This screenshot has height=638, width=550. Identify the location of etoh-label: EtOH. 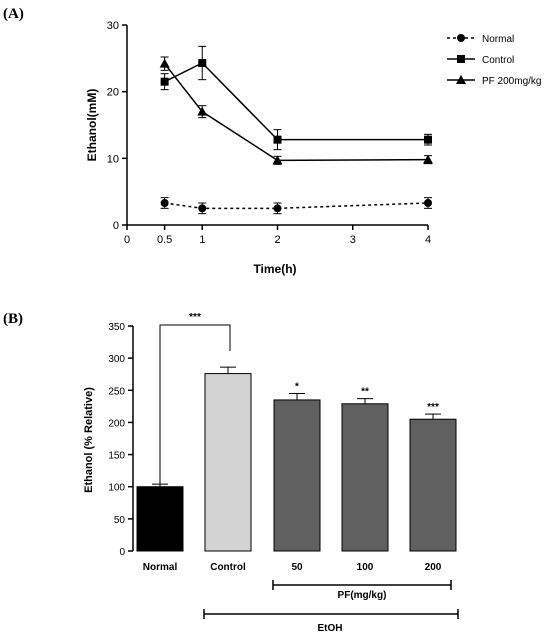
(330, 628).